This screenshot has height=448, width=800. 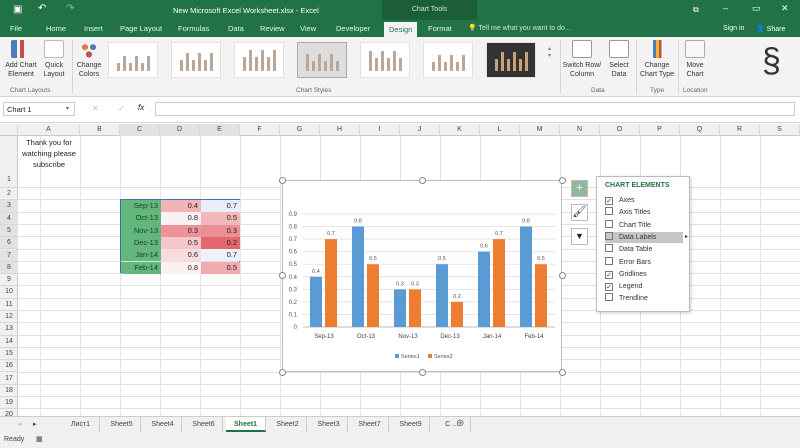 What do you see at coordinates (300, 130) in the screenshot?
I see `column-header-G: G` at bounding box center [300, 130].